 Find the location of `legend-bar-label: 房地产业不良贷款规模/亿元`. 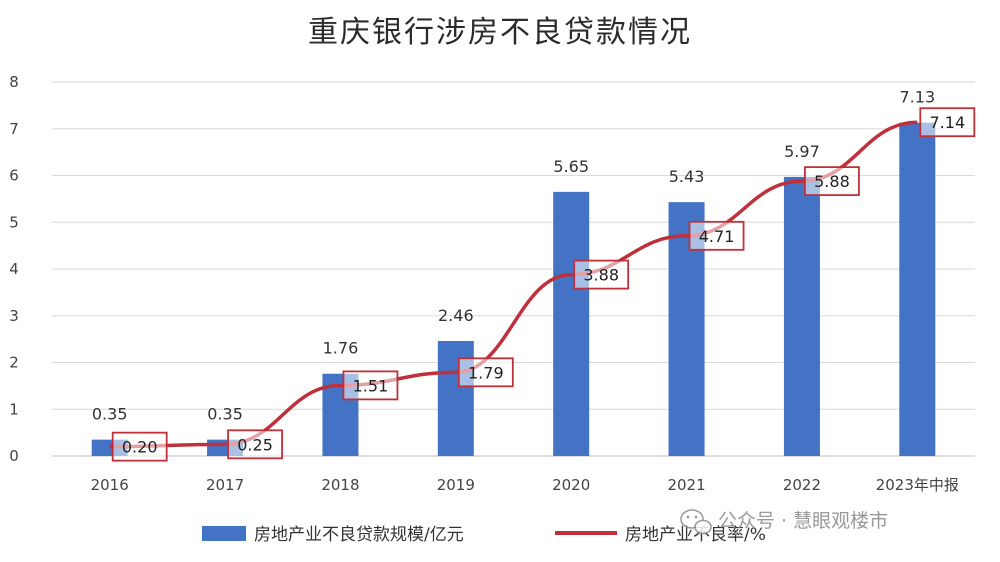

legend-bar-label: 房地产业不良贷款规模/亿元 is located at coordinates (359, 535).